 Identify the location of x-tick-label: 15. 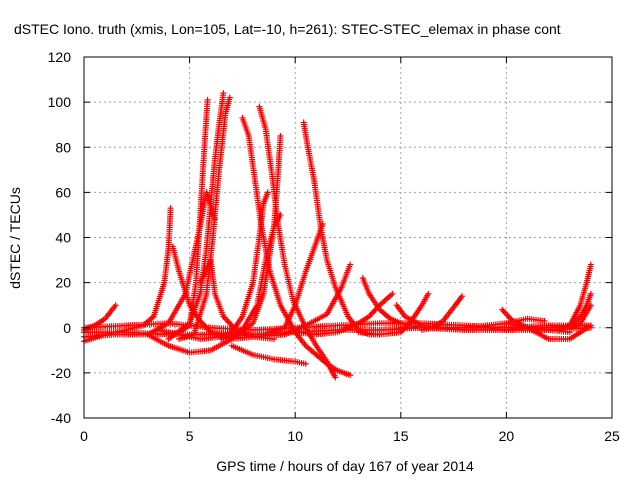
(401, 436).